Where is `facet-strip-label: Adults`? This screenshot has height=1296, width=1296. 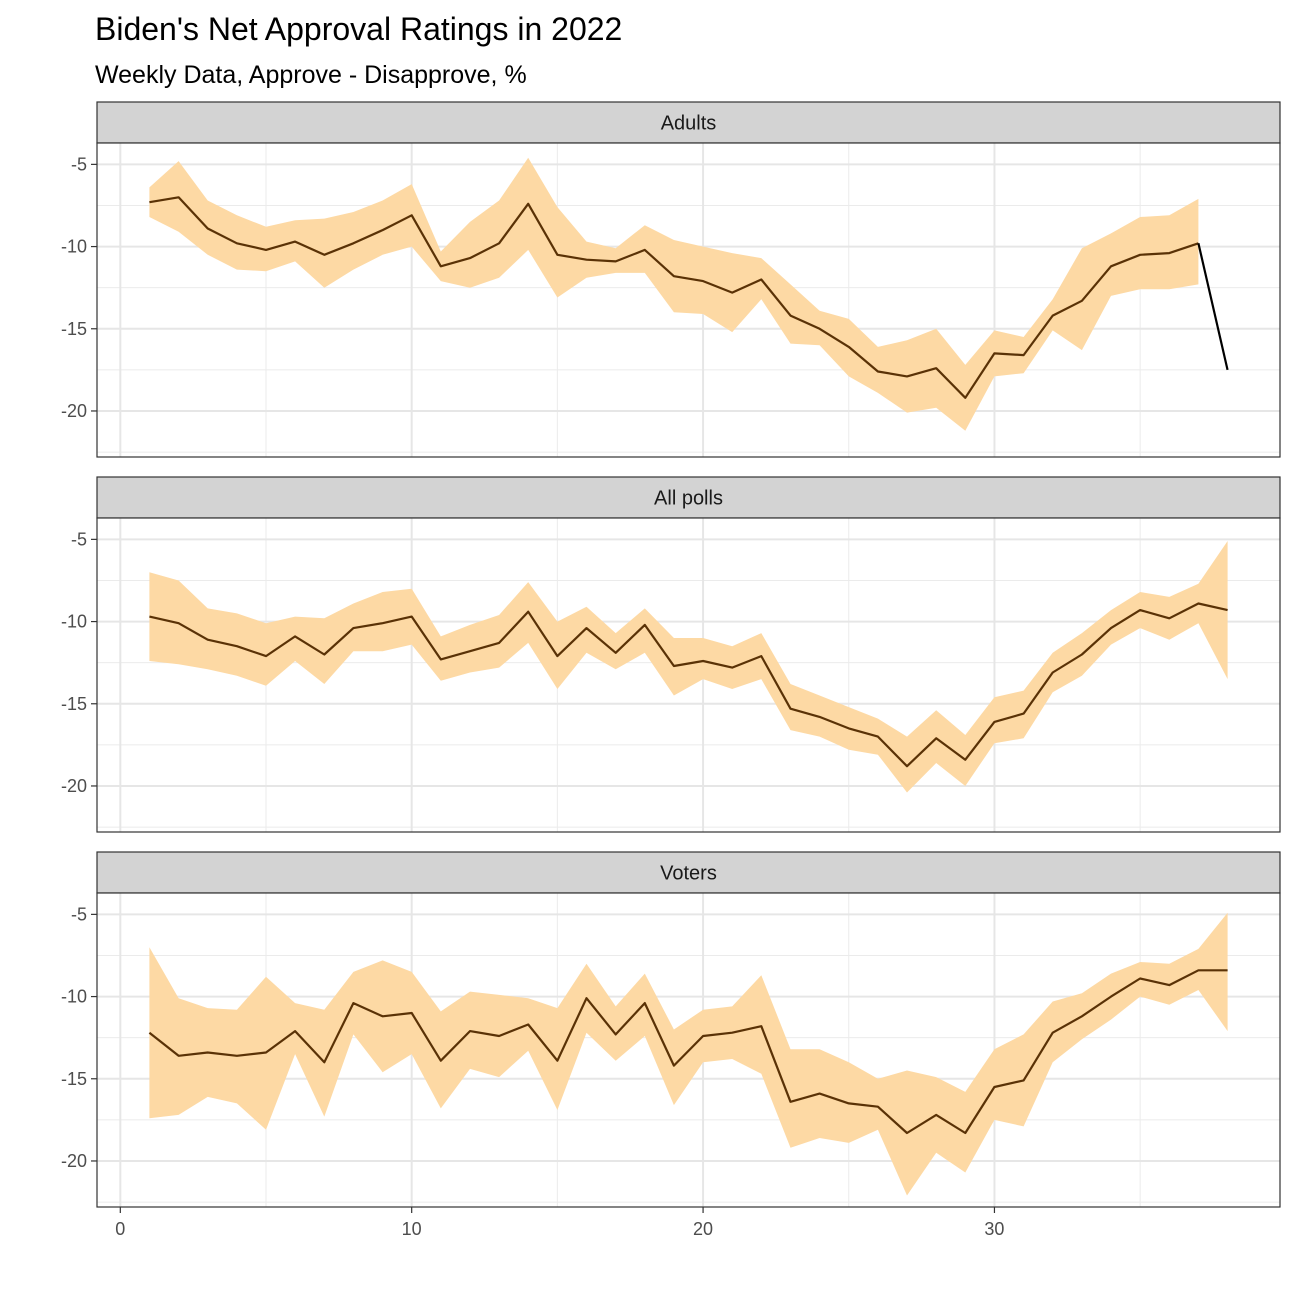
facet-strip-label: Adults is located at coordinates (689, 124).